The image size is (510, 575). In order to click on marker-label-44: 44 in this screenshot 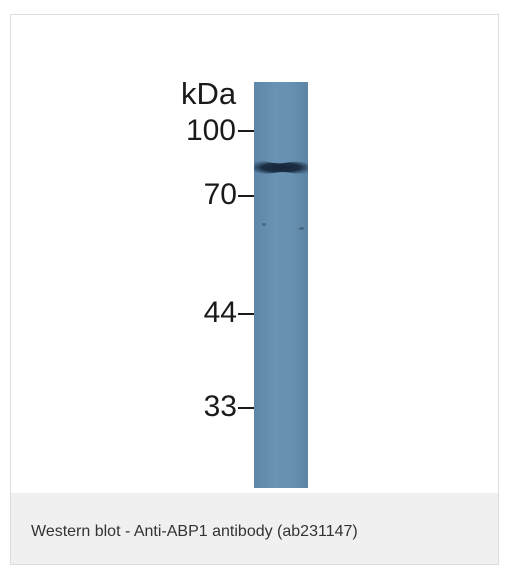, I will do `click(220, 312)`.